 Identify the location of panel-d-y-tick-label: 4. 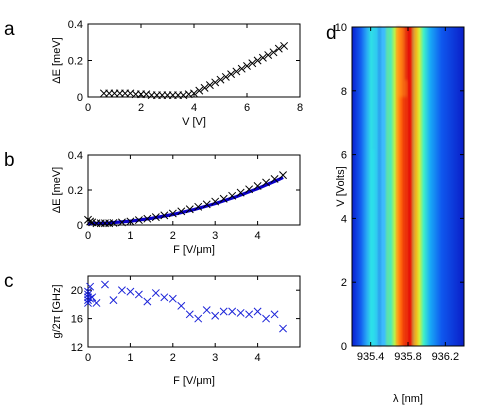
(344, 219).